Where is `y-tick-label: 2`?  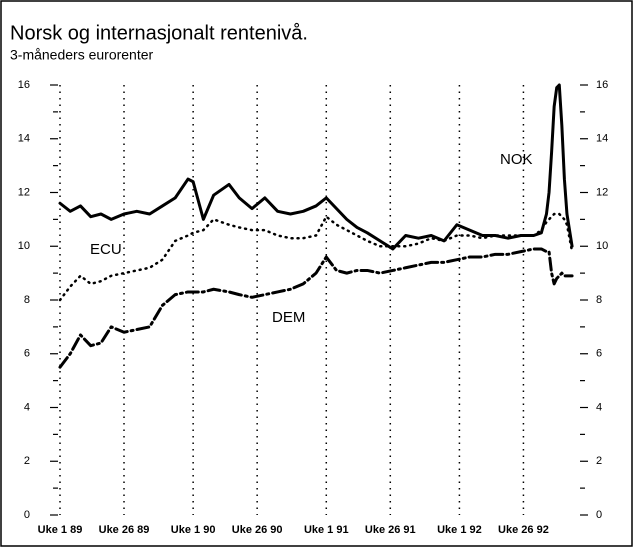
y-tick-label: 2 is located at coordinates (27, 461).